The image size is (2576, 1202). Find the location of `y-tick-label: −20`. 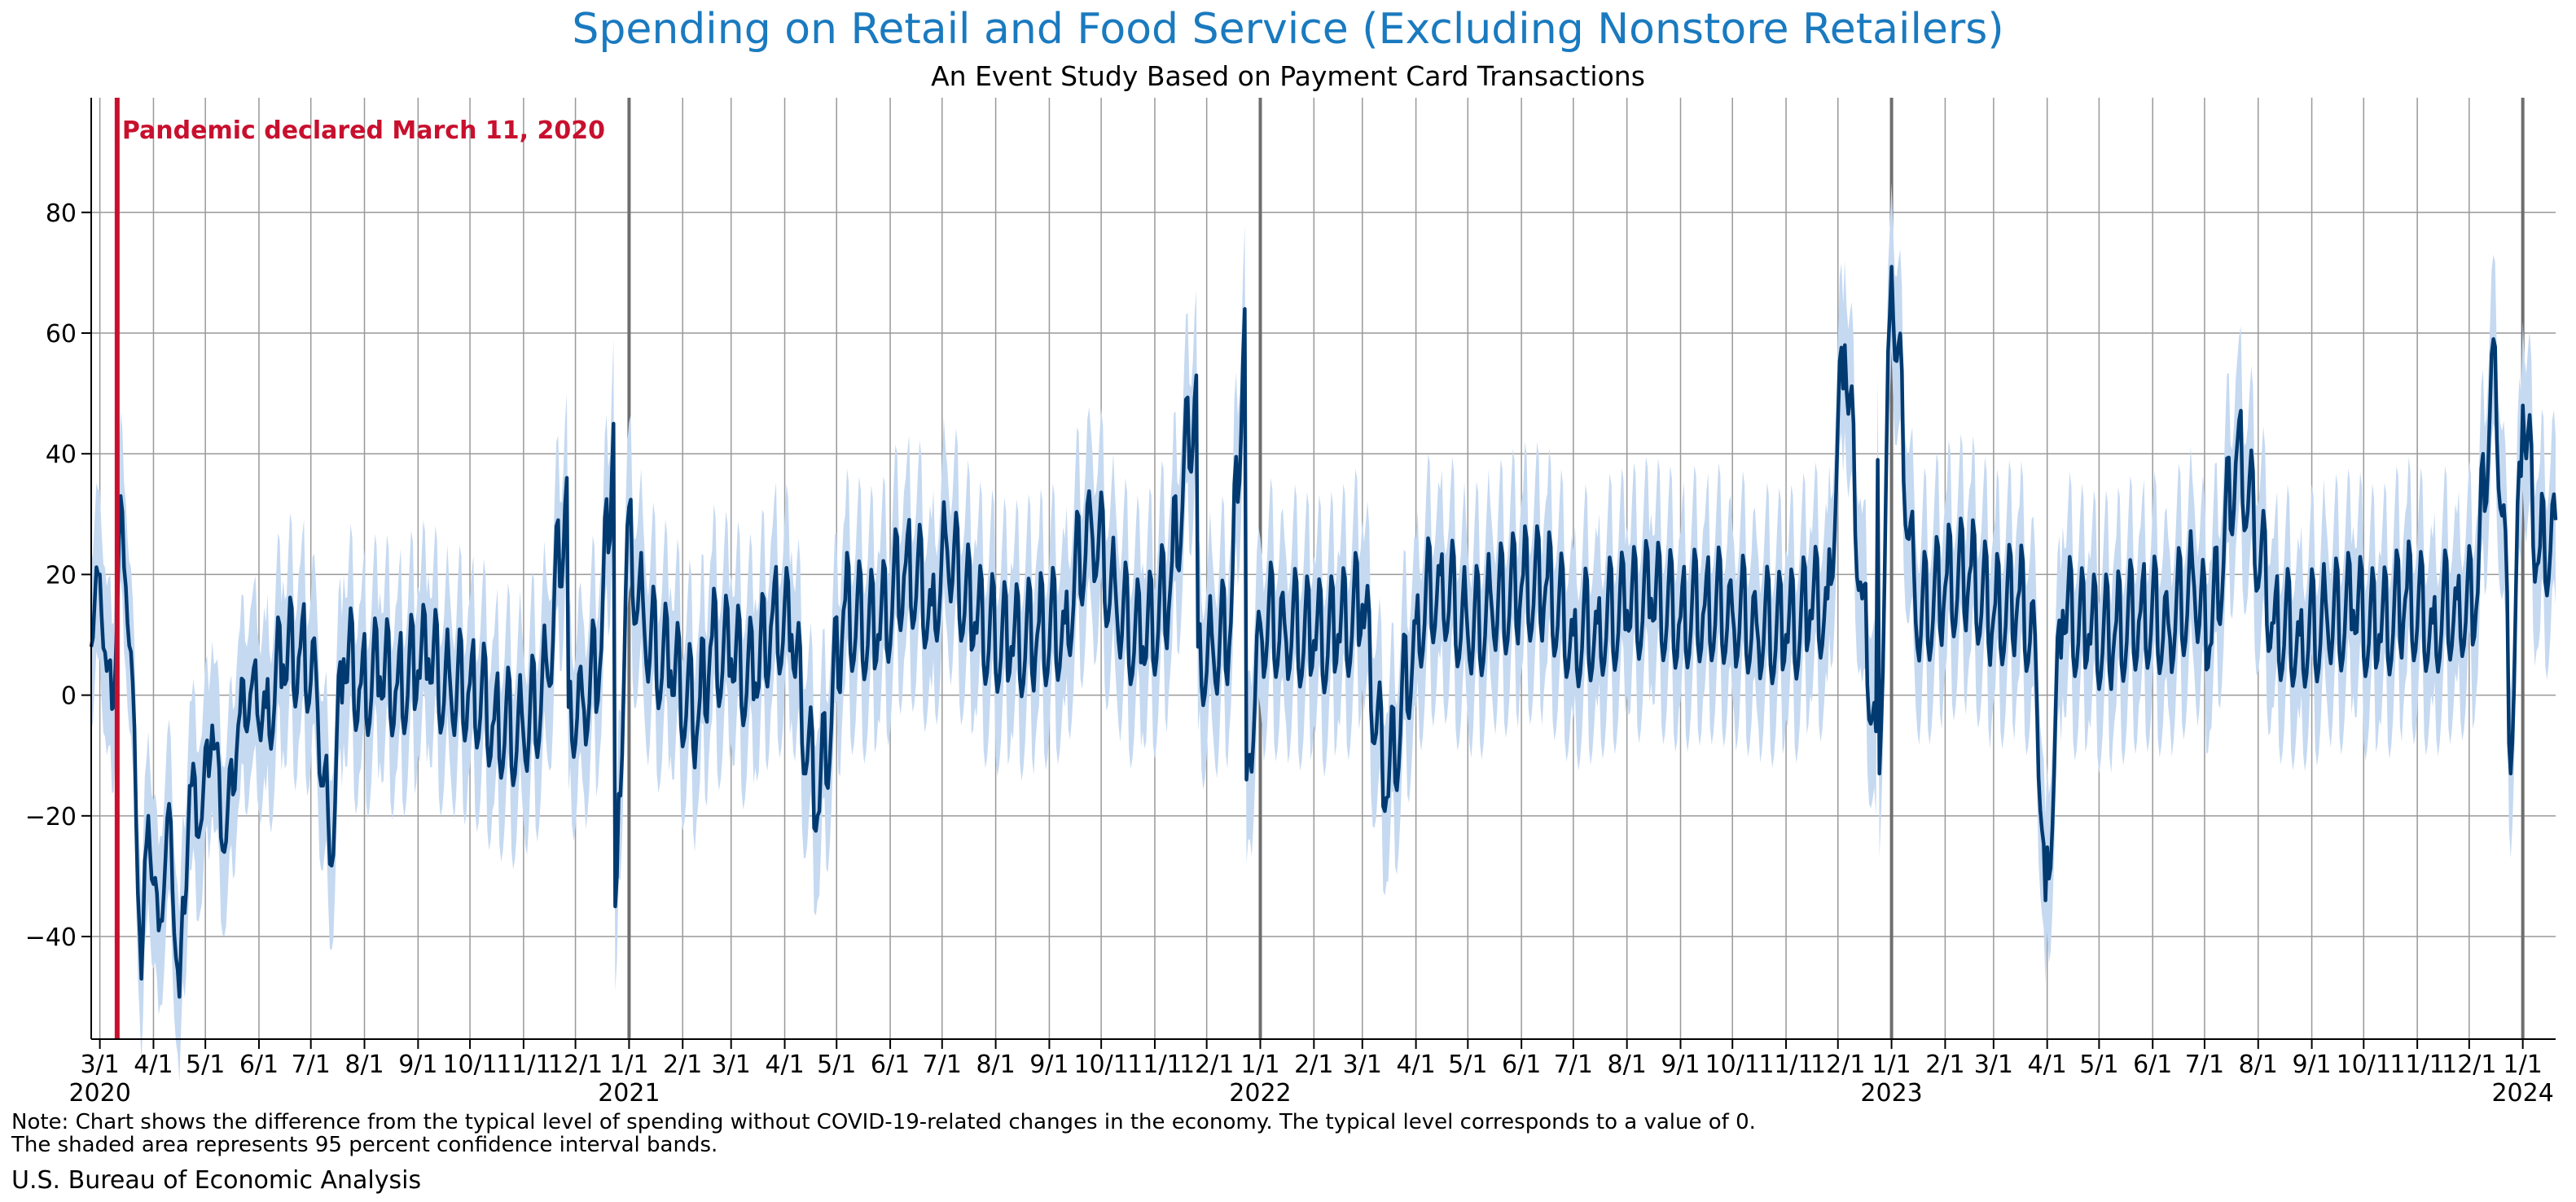

y-tick-label: −20 is located at coordinates (51, 817).